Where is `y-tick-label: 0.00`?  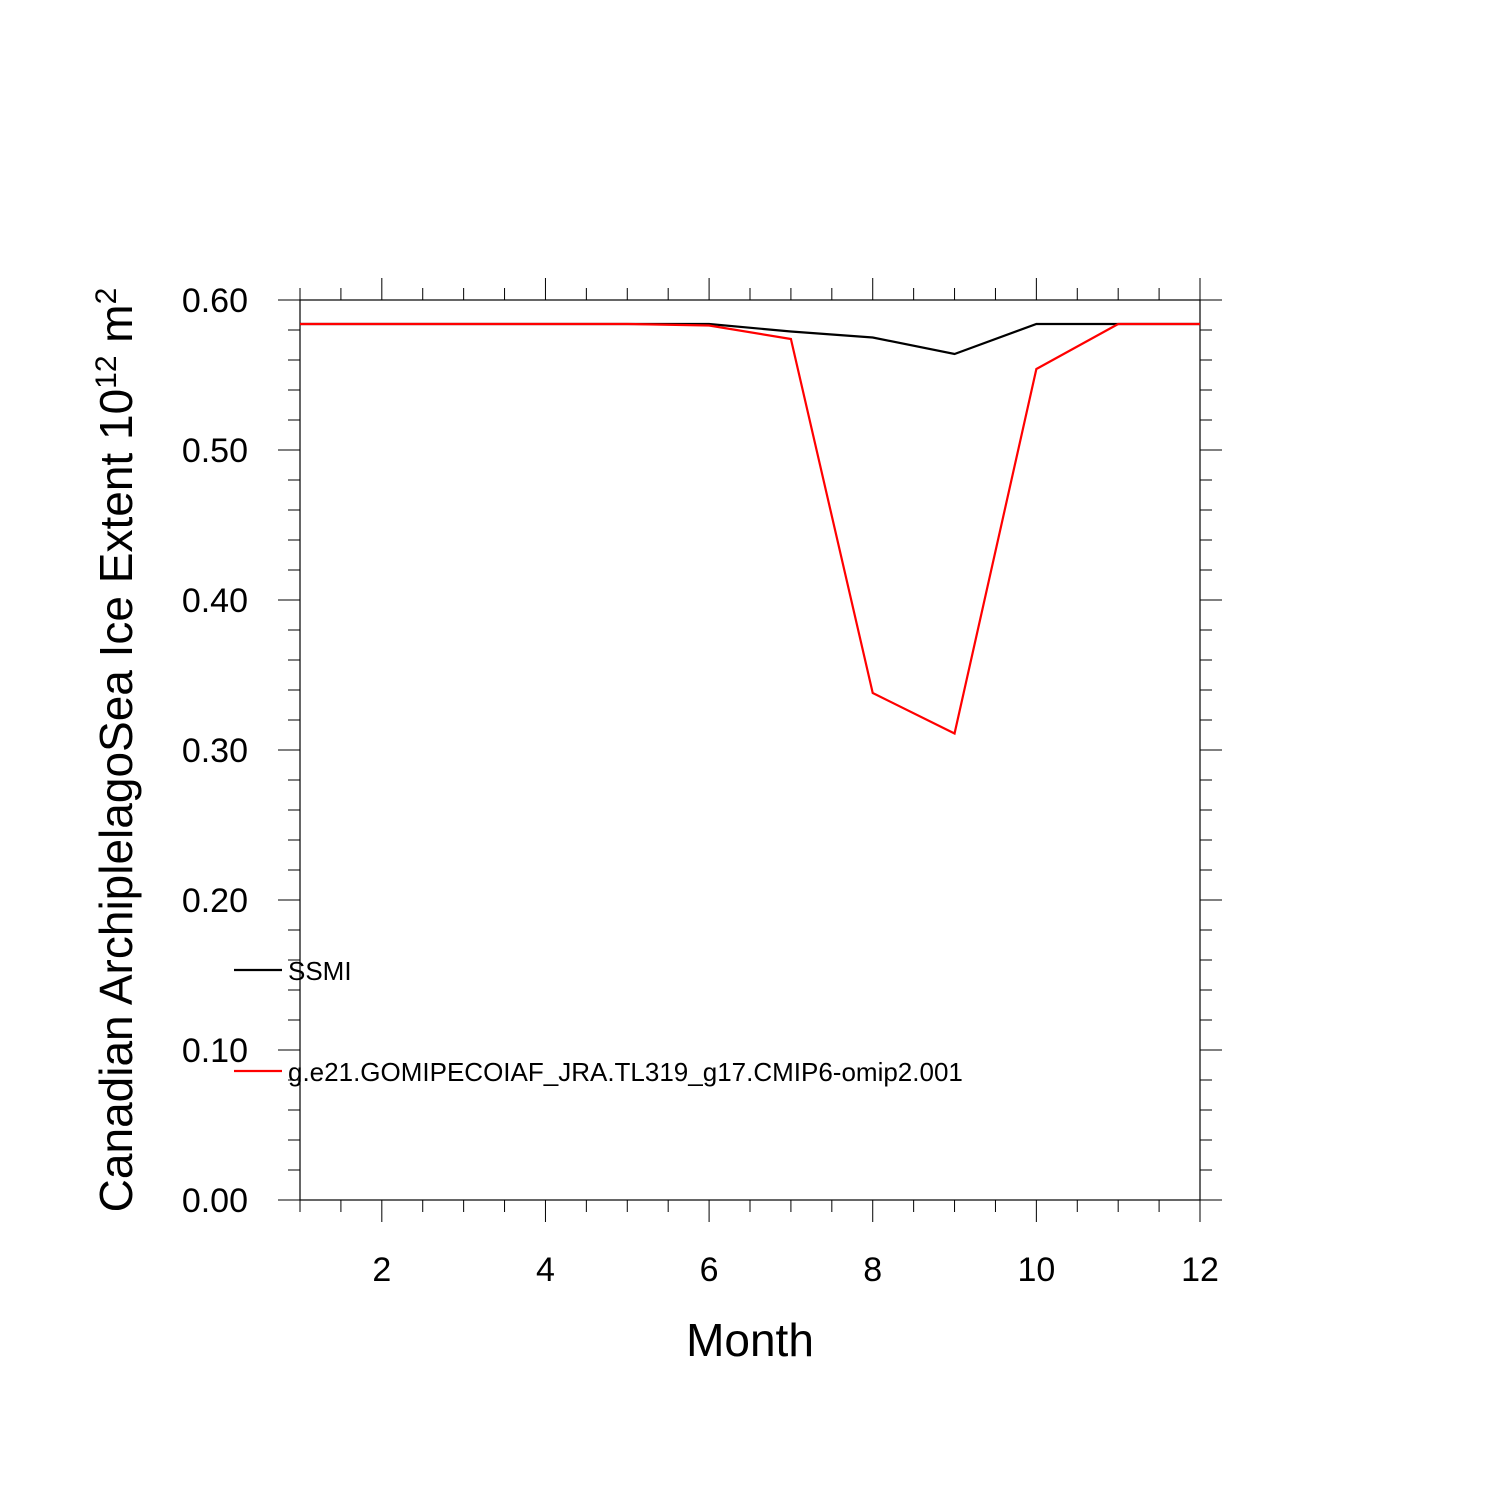
y-tick-label: 0.00 is located at coordinates (215, 1201).